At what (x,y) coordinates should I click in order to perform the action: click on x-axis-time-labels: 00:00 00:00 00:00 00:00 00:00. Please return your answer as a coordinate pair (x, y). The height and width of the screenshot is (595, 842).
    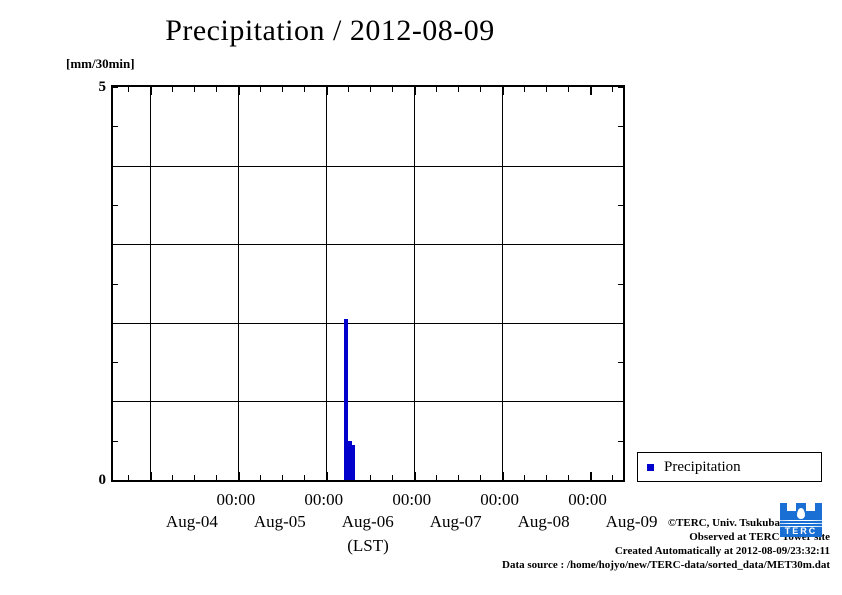
    Looking at the image, I should click on (368, 501).